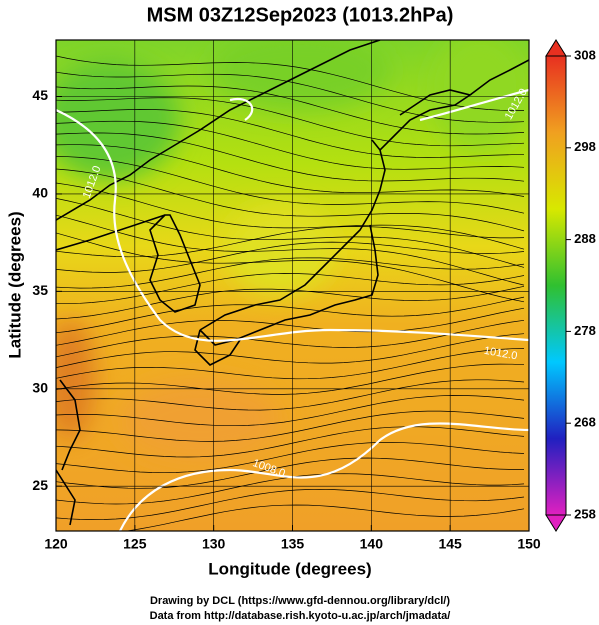 The image size is (599, 625). I want to click on x-tick-label: 130, so click(214, 544).